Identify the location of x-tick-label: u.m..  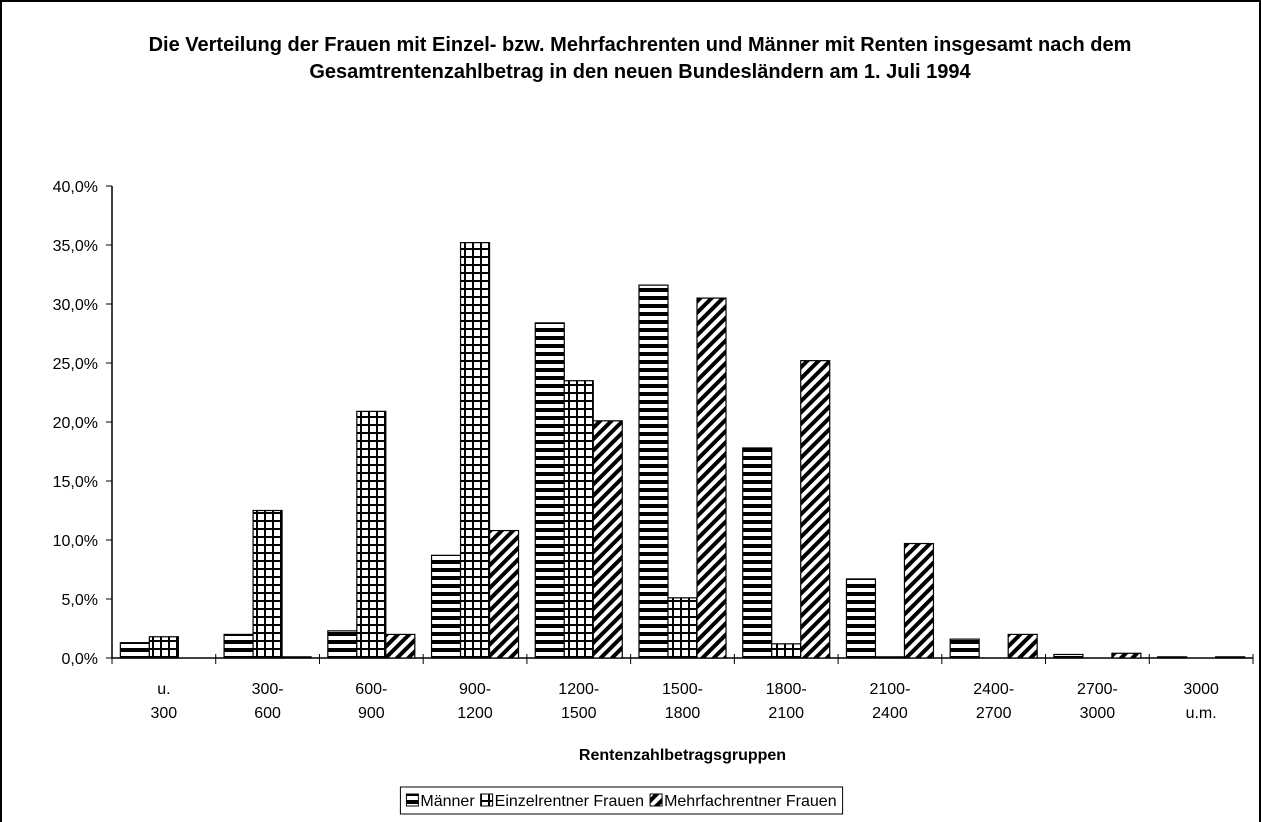
(1201, 713).